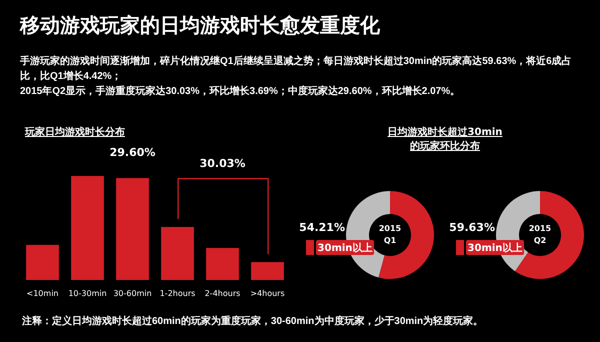 The image size is (600, 342). What do you see at coordinates (222, 293) in the screenshot?
I see `x-tick-label: 2-4hours` at bounding box center [222, 293].